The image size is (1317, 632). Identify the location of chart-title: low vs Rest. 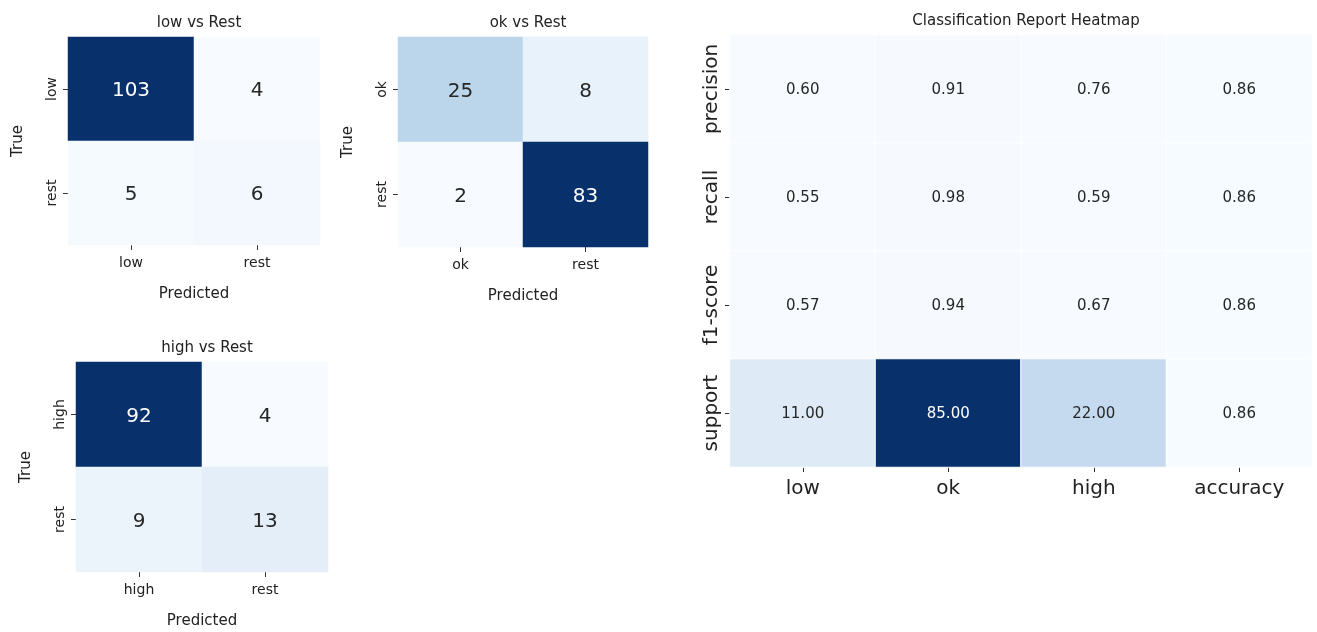
(199, 21).